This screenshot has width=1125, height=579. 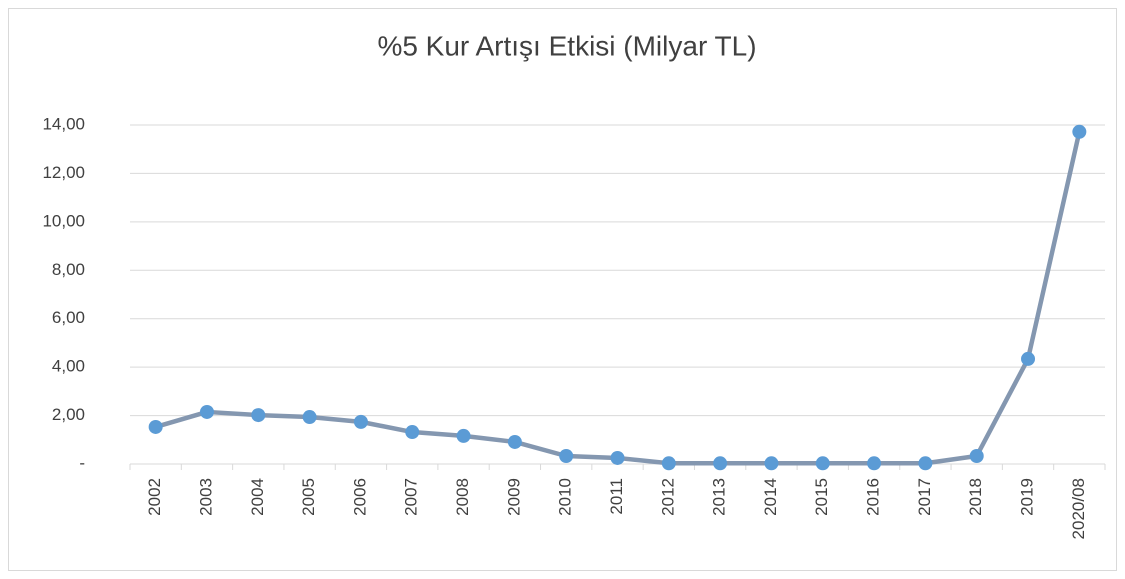 I want to click on y-tick-label: 6,00, so click(x=68, y=317).